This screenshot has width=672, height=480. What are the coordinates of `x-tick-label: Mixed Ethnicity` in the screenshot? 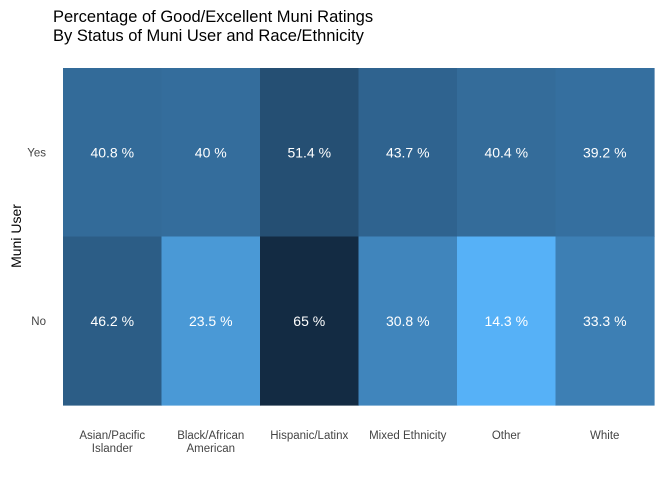 It's located at (408, 436).